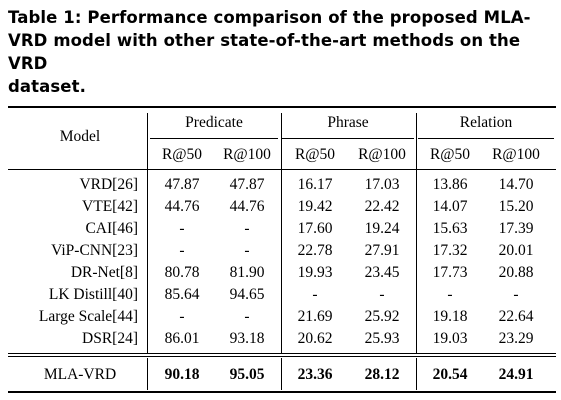 This screenshot has height=400, width=561. I want to click on final-row-cell: 23.36, so click(315, 374).